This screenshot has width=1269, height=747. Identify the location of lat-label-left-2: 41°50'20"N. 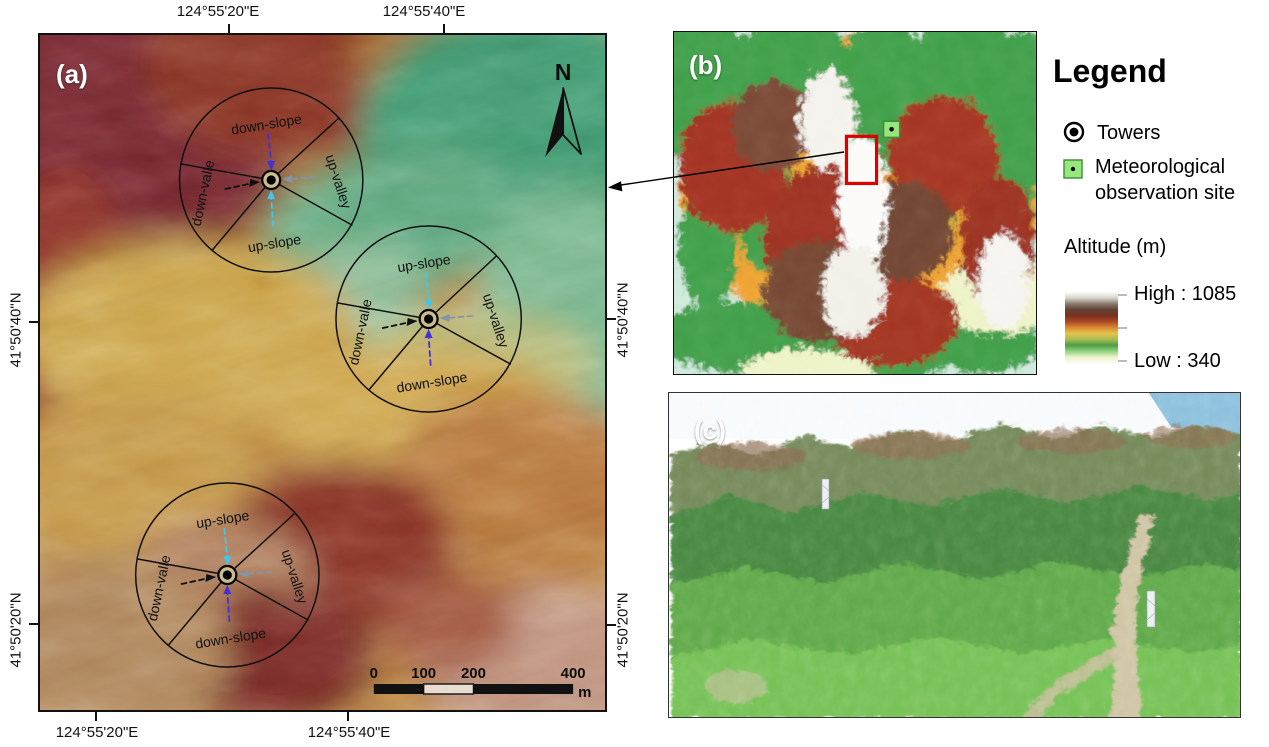
(16, 630).